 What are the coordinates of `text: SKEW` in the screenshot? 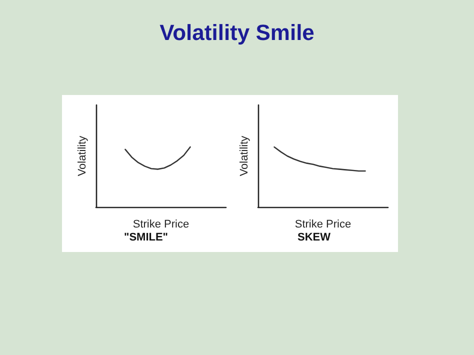 It's located at (315, 238).